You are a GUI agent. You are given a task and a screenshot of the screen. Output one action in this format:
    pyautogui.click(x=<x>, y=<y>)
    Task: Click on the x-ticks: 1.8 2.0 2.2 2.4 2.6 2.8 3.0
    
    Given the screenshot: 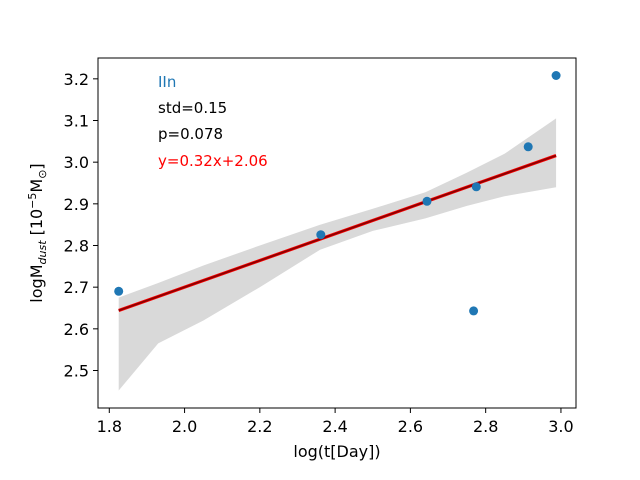 What is the action you would take?
    pyautogui.click(x=335, y=422)
    